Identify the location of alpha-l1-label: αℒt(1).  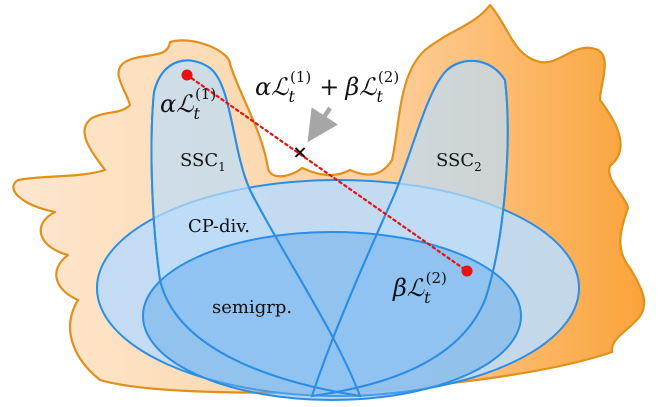
(188, 104).